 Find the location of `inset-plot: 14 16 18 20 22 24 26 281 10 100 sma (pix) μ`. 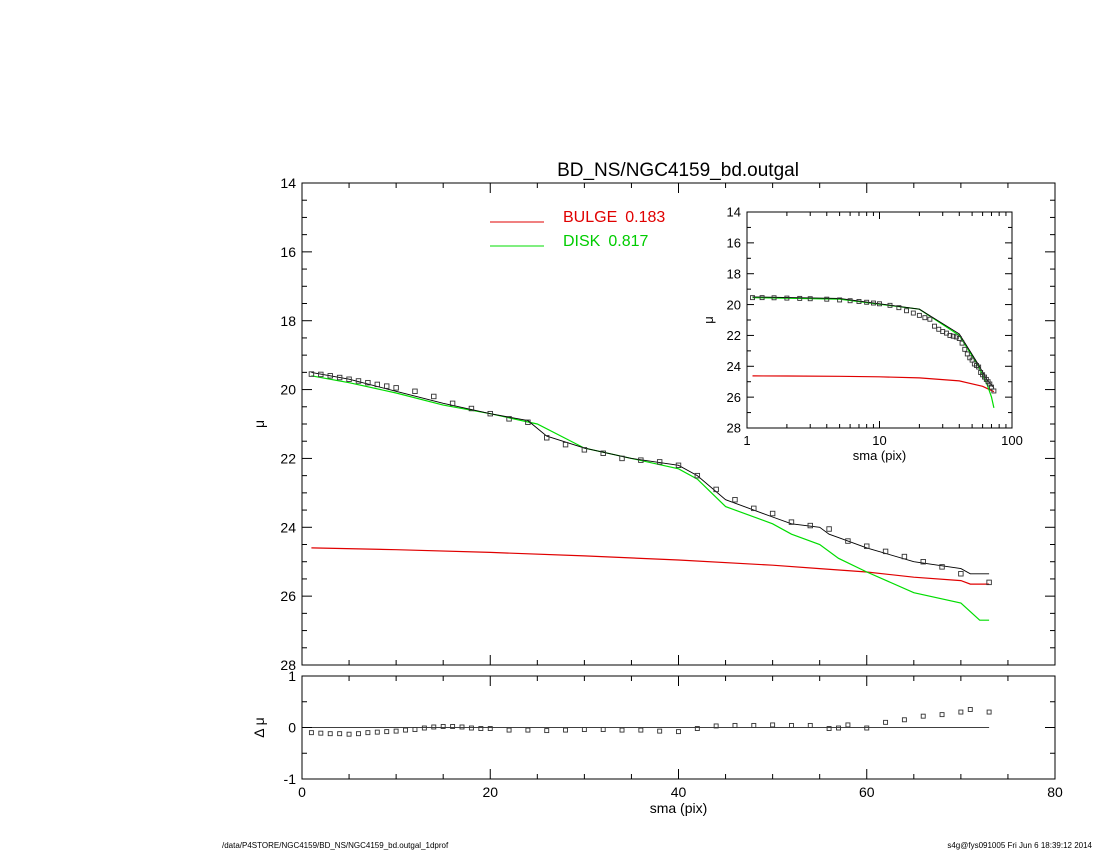

inset-plot: 14 16 18 20 22 24 26 281 10 100 sma (pix) μ is located at coordinates (862, 334).